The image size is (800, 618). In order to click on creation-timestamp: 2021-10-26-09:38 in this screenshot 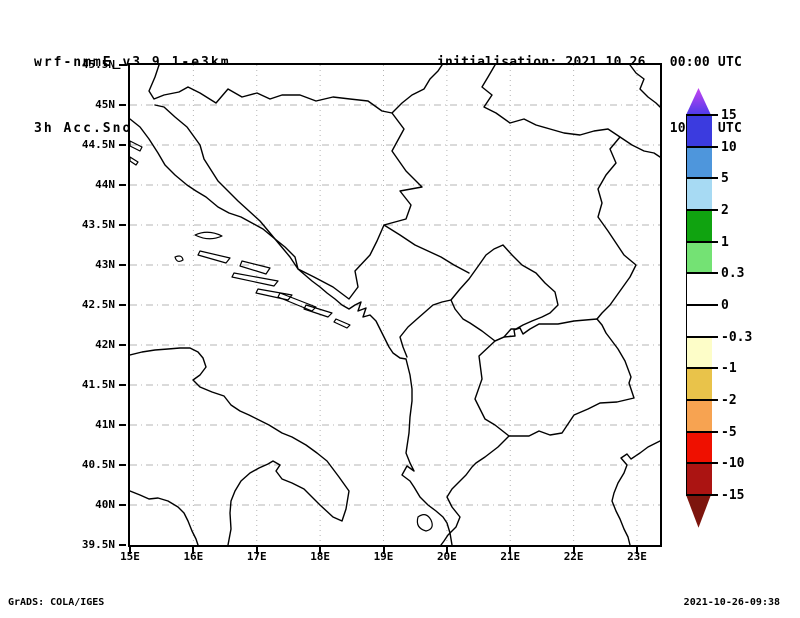, I will do `click(731, 602)`.